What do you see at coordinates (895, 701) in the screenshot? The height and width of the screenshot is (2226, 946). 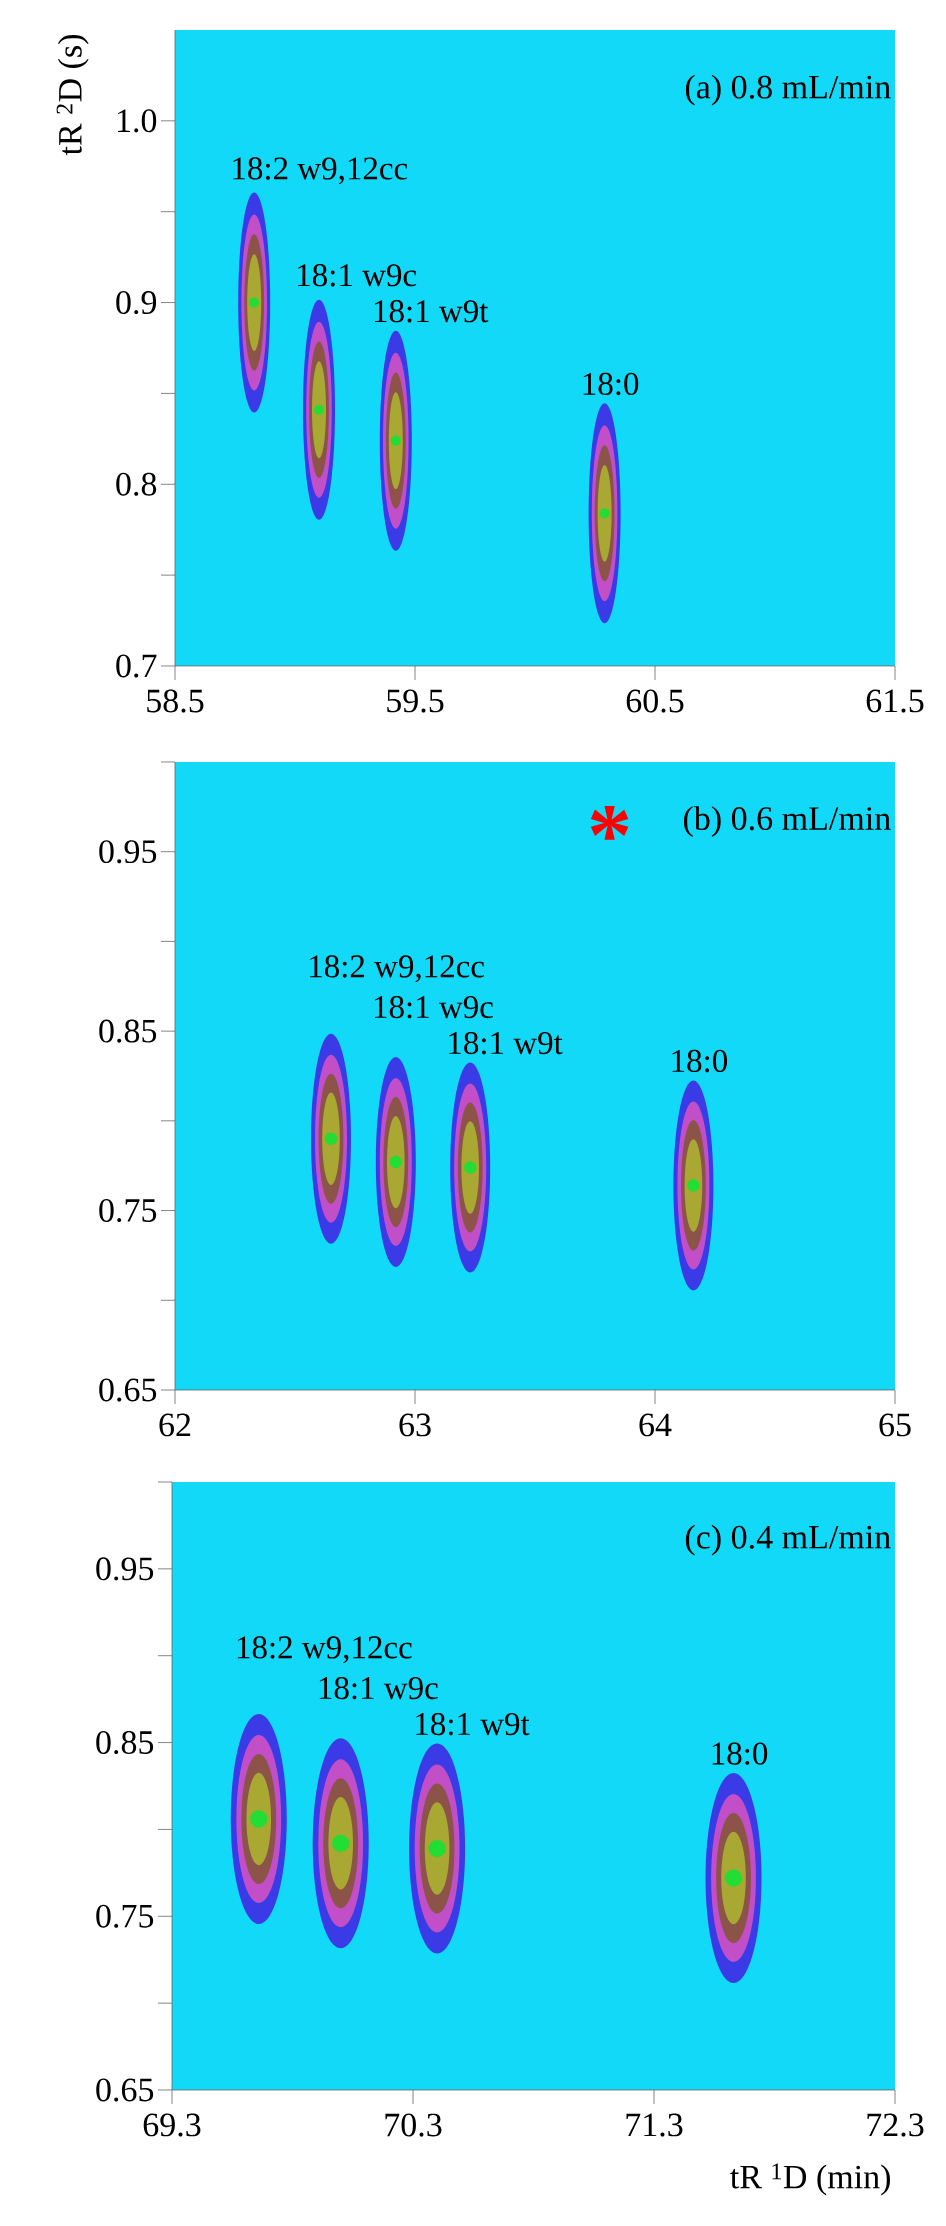 I see `x-tick-label: 61.5` at bounding box center [895, 701].